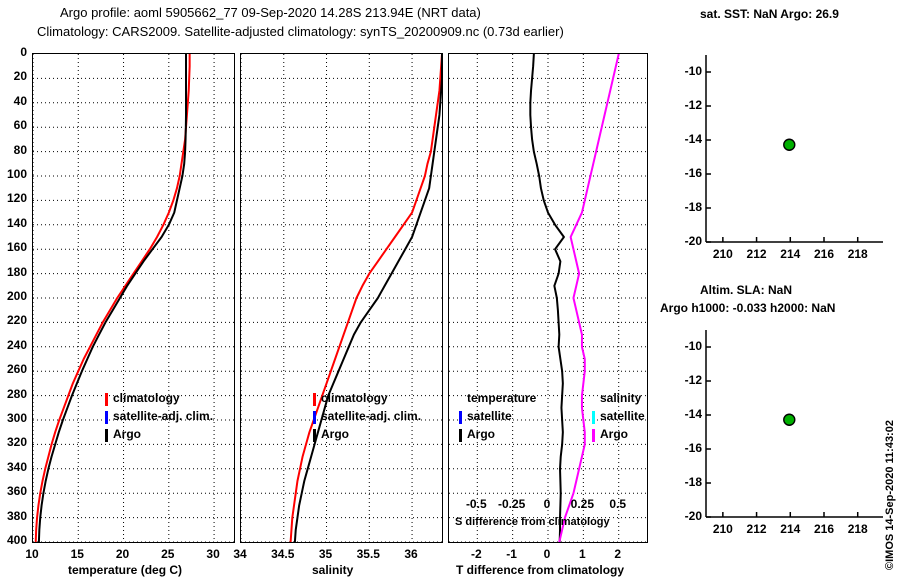 This screenshot has width=900, height=580. What do you see at coordinates (593, 417) in the screenshot?
I see `legend-swatch-salinity-satellite-icon` at bounding box center [593, 417].